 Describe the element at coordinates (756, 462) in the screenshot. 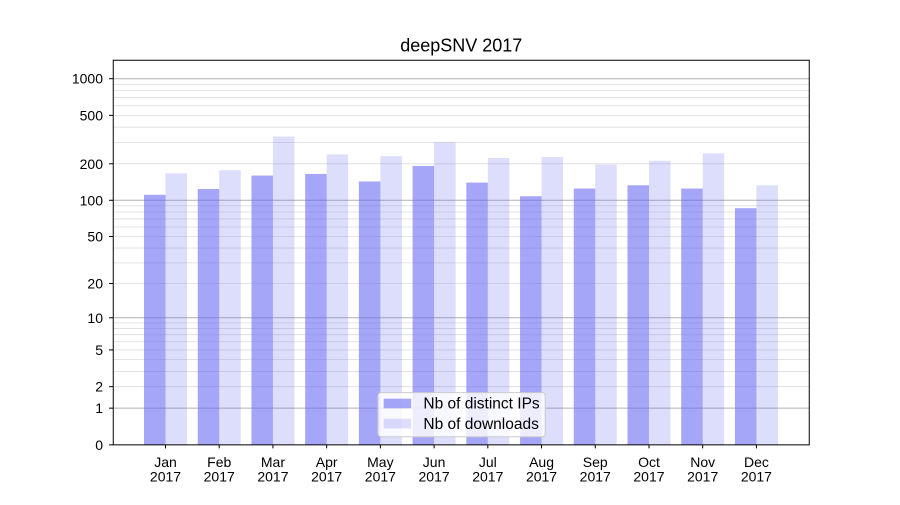

I see `svg-text: Dec` at that location.